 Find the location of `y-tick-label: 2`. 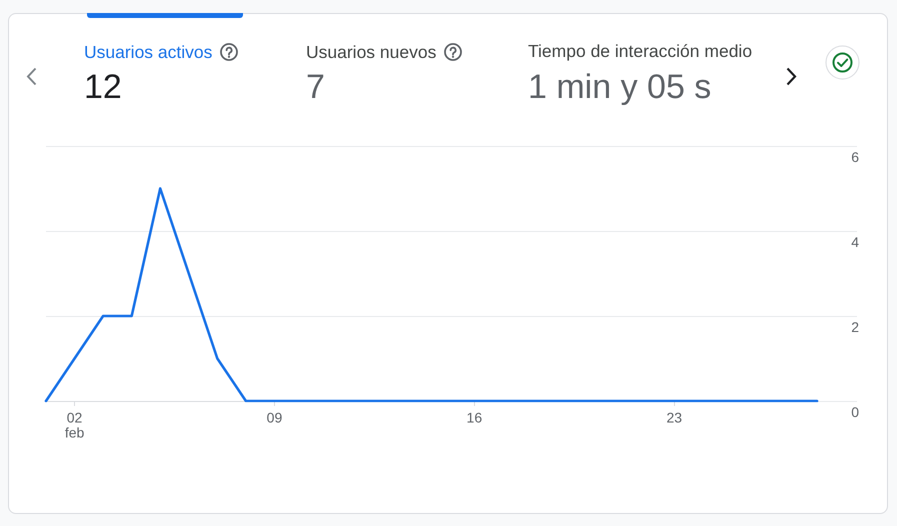

y-tick-label: 2 is located at coordinates (855, 327).